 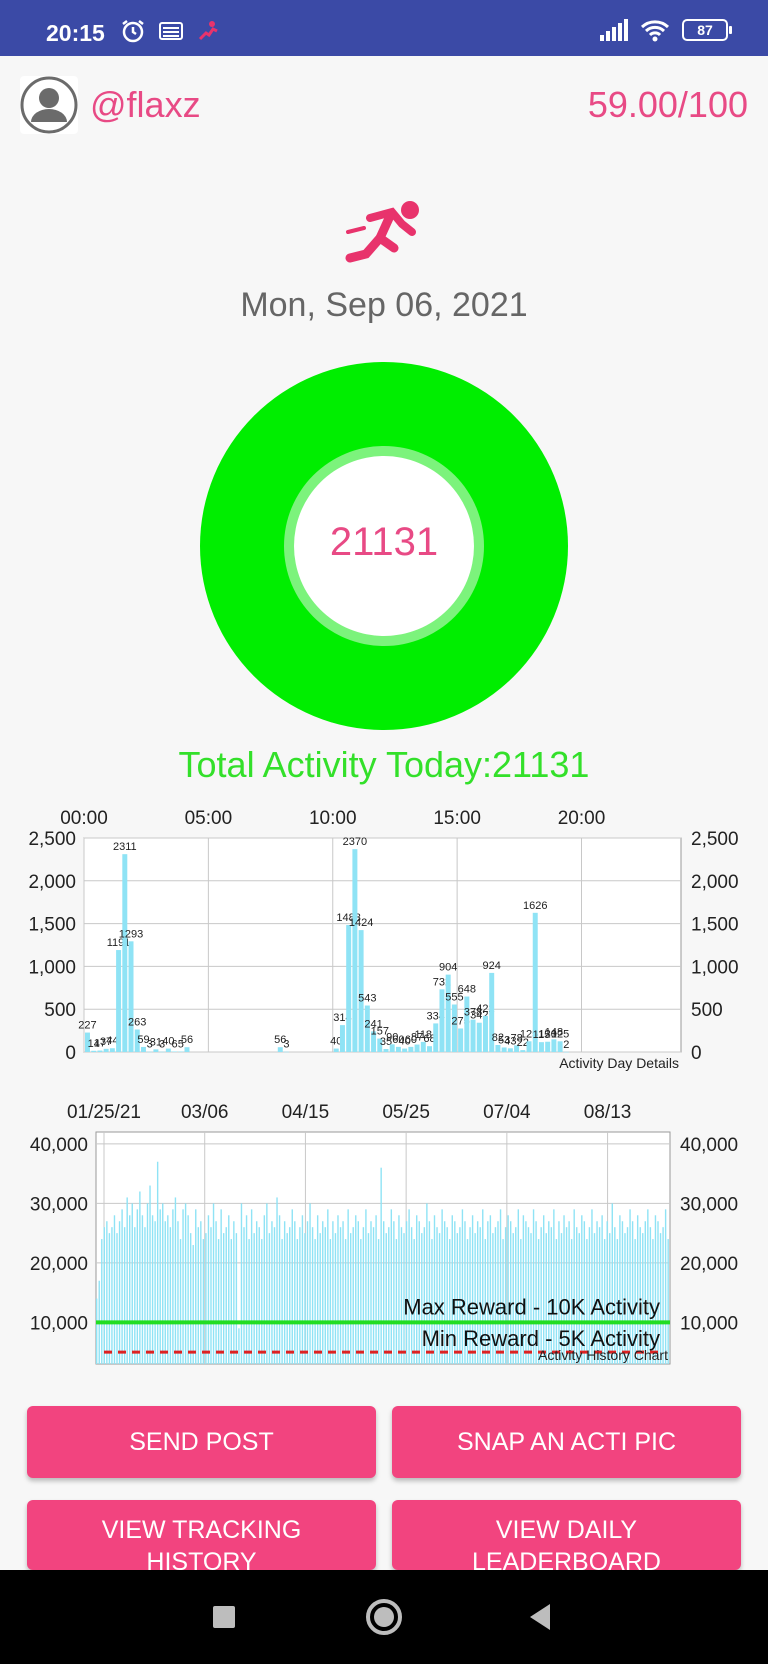 What do you see at coordinates (398, 1040) in the screenshot?
I see `day-bar-label: 60` at bounding box center [398, 1040].